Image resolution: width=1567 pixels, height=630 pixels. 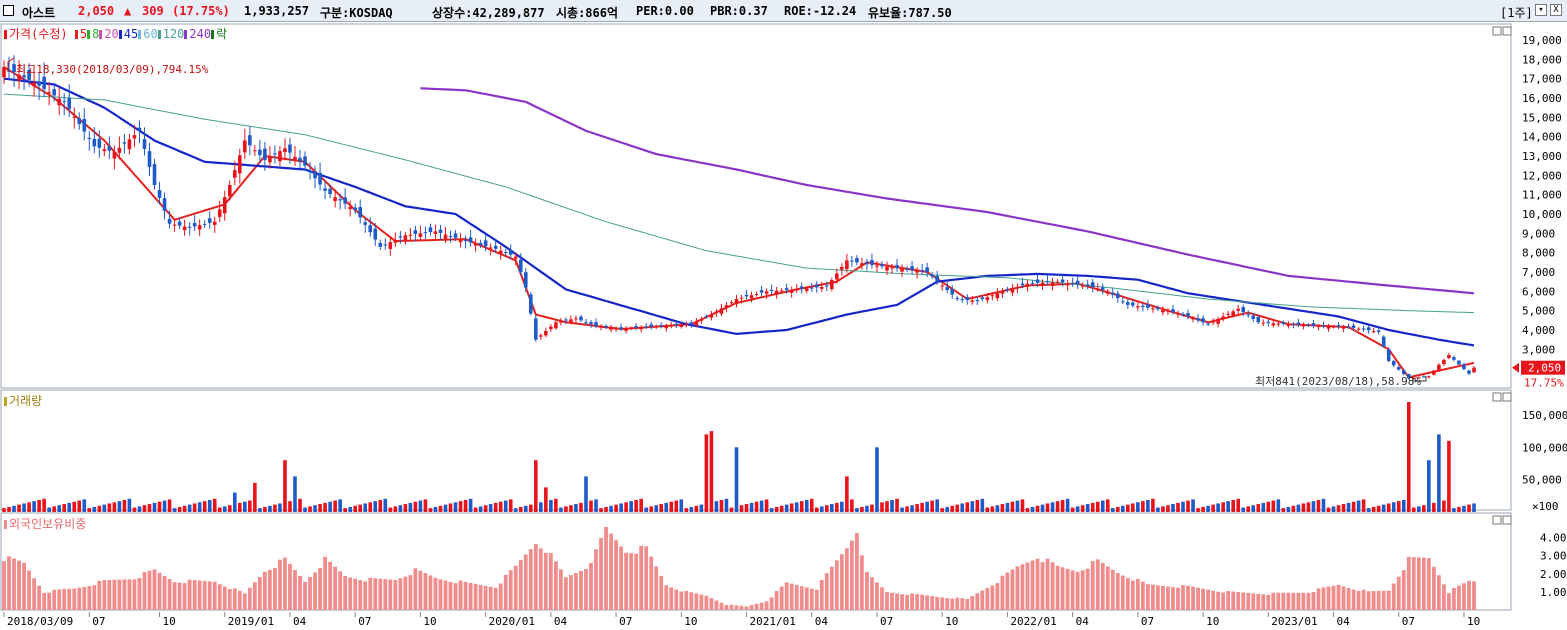 I want to click on price-y-tick-label: 19,000, so click(x=1542, y=40).